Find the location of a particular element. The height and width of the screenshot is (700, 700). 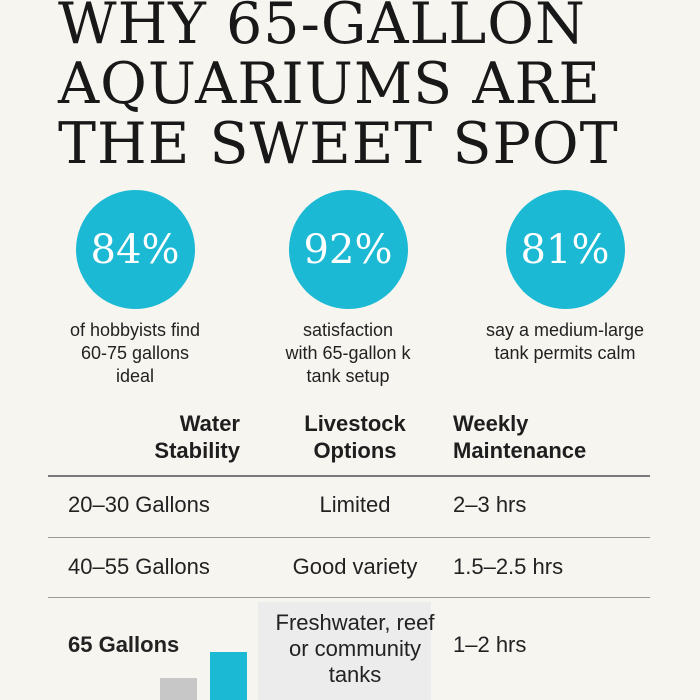

table-cell: Good variety is located at coordinates (355, 566).